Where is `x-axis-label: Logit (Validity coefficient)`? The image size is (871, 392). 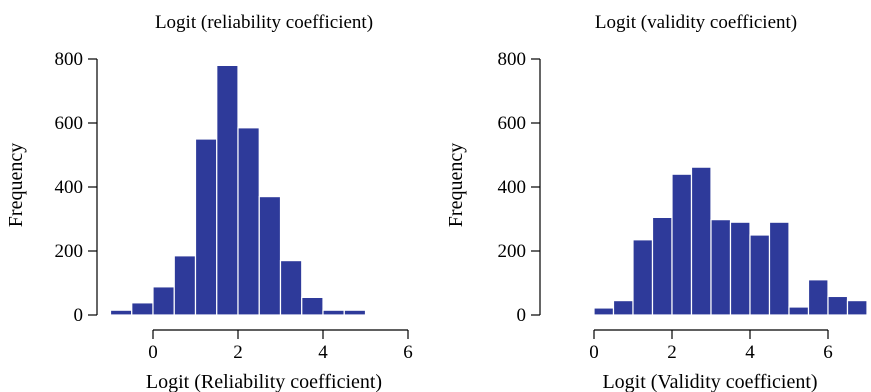 x-axis-label: Logit (Validity coefficient) is located at coordinates (709, 381).